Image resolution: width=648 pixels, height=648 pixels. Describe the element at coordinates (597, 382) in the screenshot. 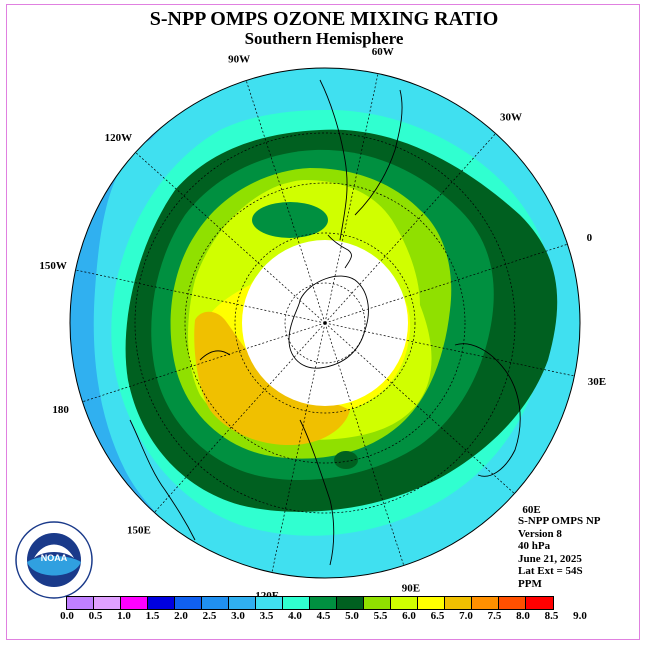

I see `longitude-label: 30E` at that location.